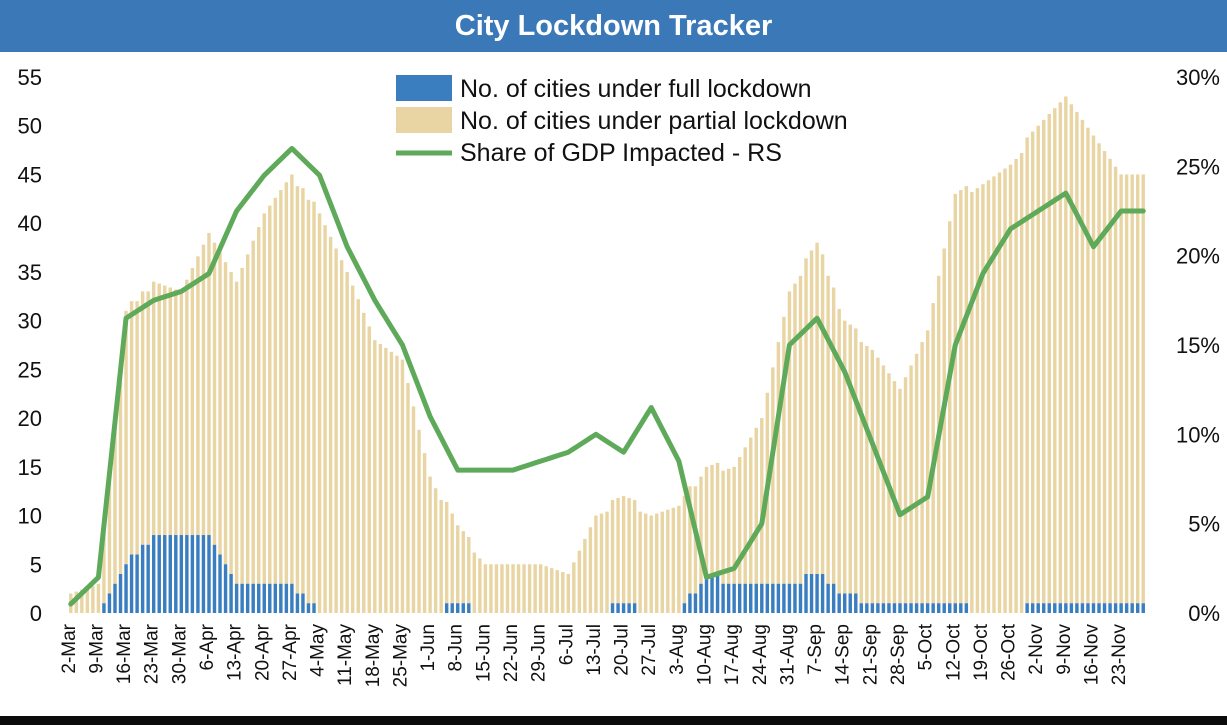  I want to click on x-tick-label: 5-Oct, so click(926, 646).